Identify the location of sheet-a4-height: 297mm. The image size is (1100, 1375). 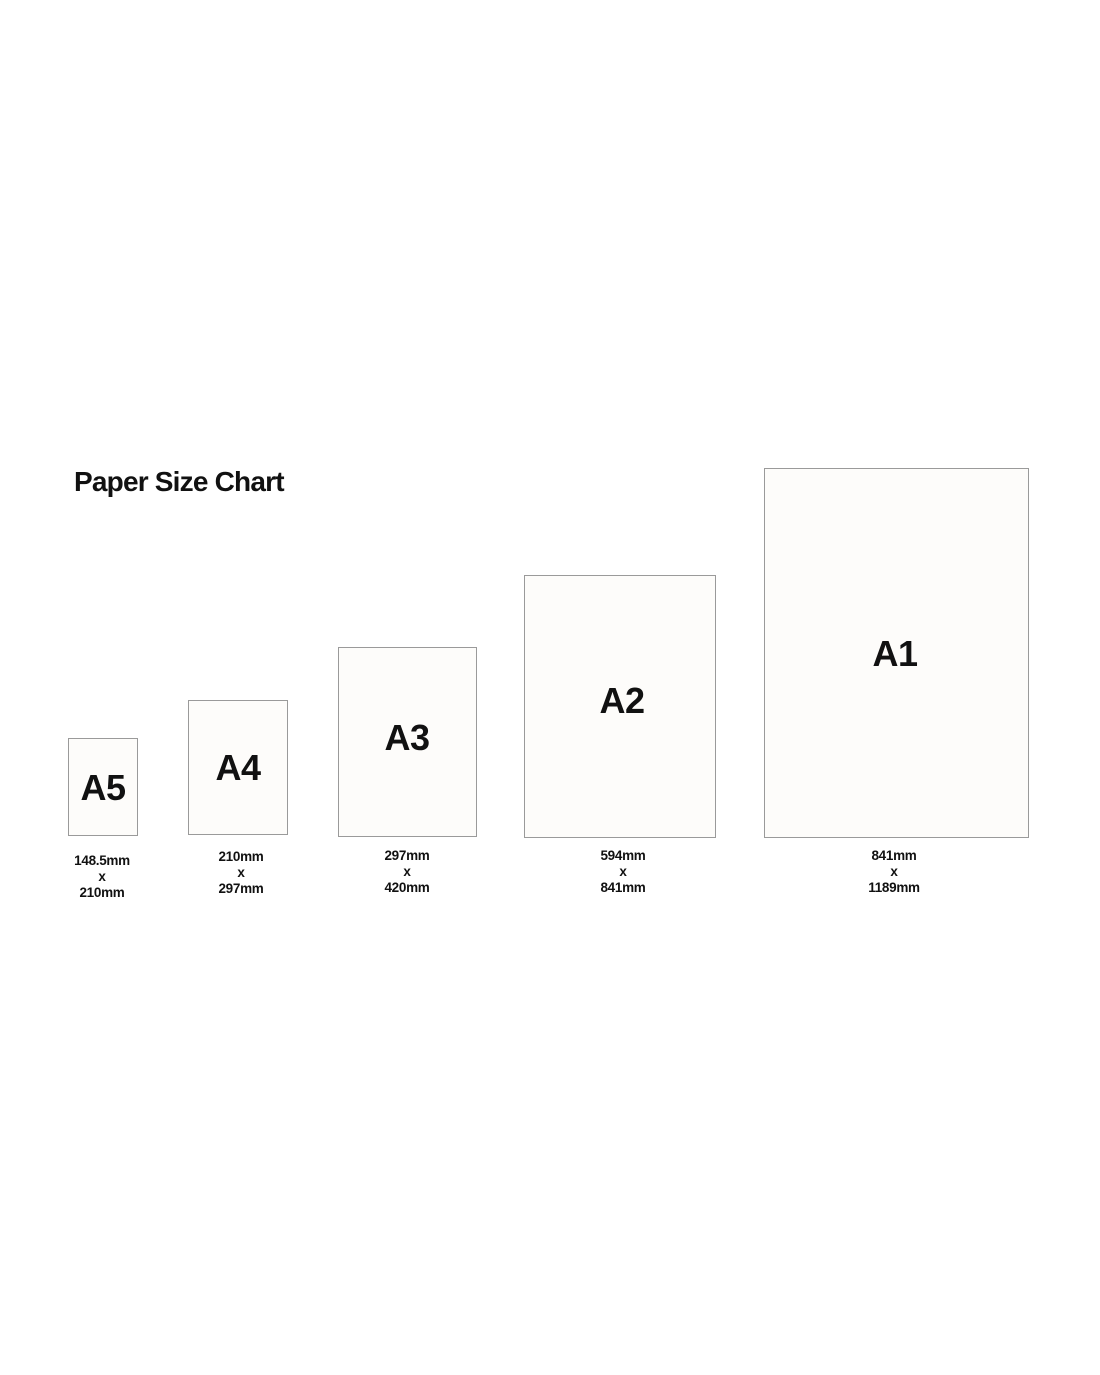
(241, 888).